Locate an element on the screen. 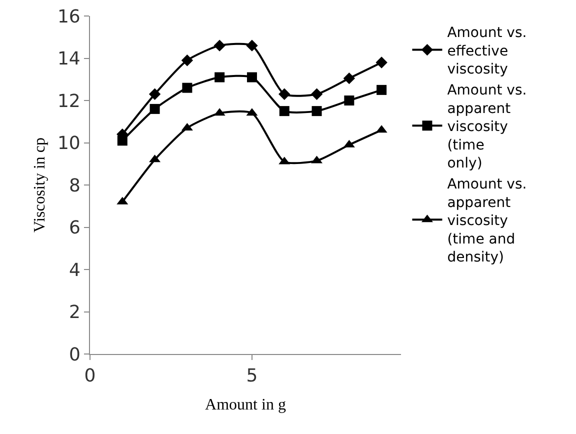 The height and width of the screenshot is (434, 576). y-tick-label: 0 is located at coordinates (74, 355).